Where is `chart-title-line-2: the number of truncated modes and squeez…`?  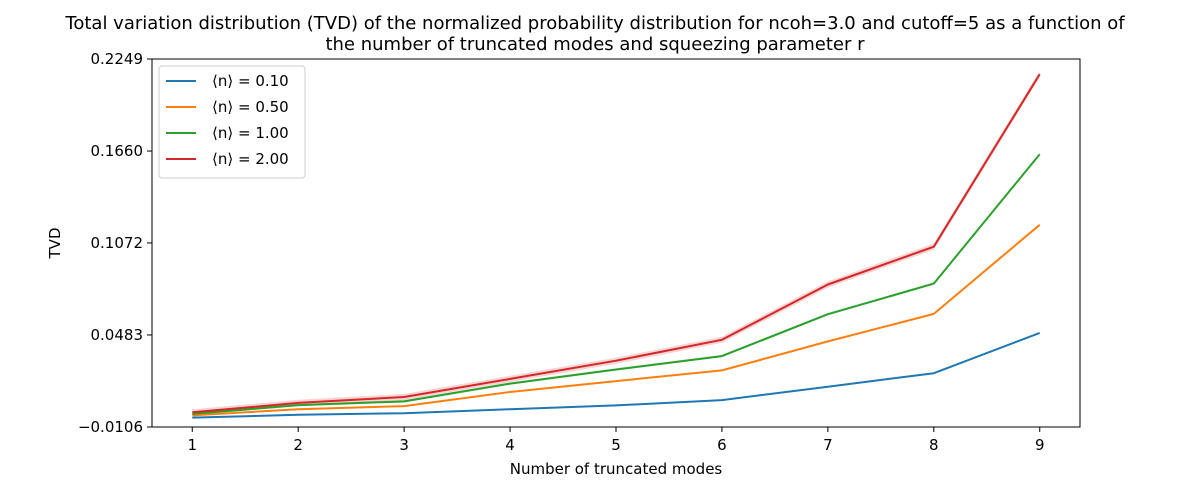
chart-title-line-2: the number of truncated modes and squeez… is located at coordinates (595, 44).